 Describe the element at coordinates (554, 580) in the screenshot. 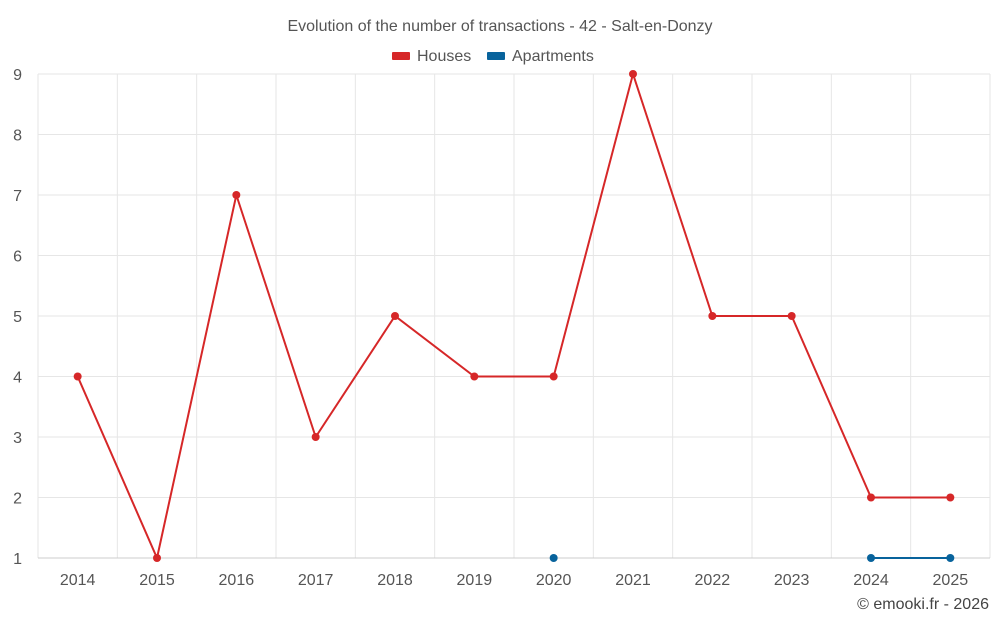

I see `x-tick-label: 2020` at that location.